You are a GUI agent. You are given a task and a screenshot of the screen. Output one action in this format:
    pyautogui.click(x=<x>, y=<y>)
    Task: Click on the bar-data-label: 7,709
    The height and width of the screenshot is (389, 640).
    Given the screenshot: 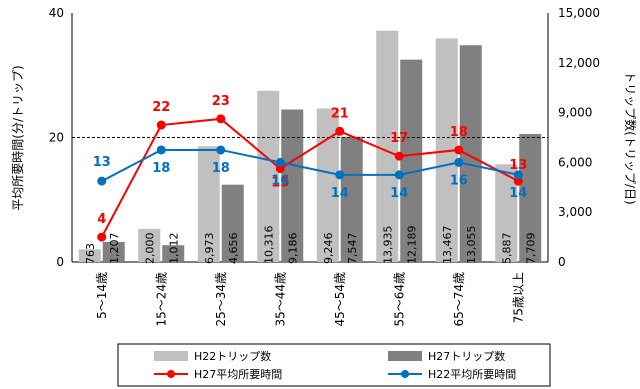 What is the action you would take?
    pyautogui.click(x=530, y=249)
    